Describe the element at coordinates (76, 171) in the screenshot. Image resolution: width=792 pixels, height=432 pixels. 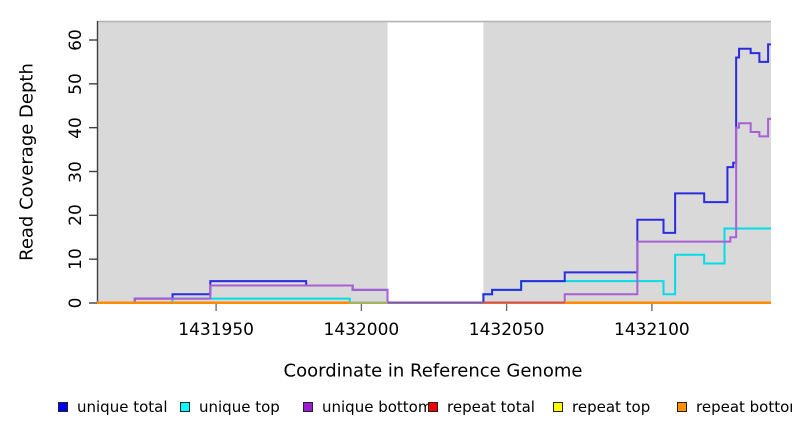
I see `y-tick-label: 30` at that location.